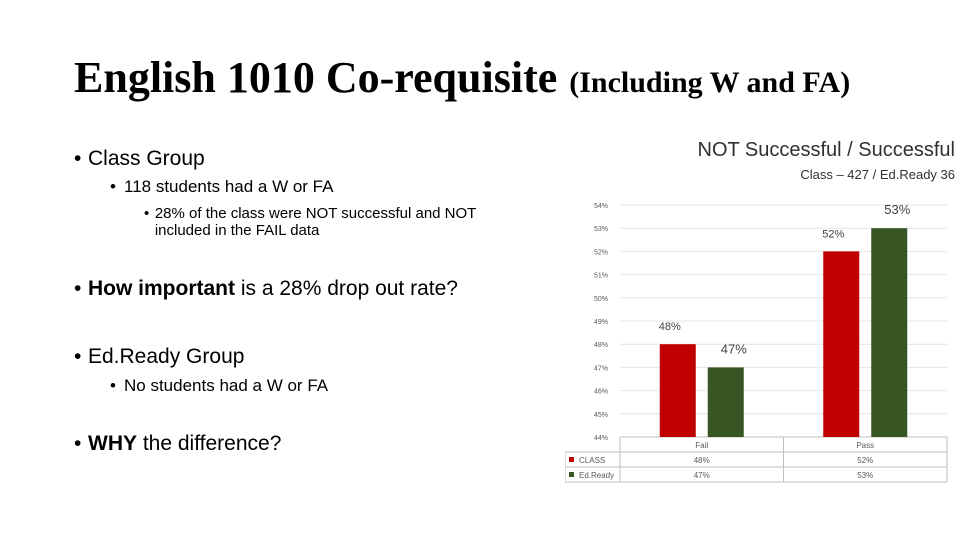 This screenshot has height=540, width=960. What do you see at coordinates (178, 443) in the screenshot?
I see `bullet-why: • WHY the difference?` at bounding box center [178, 443].